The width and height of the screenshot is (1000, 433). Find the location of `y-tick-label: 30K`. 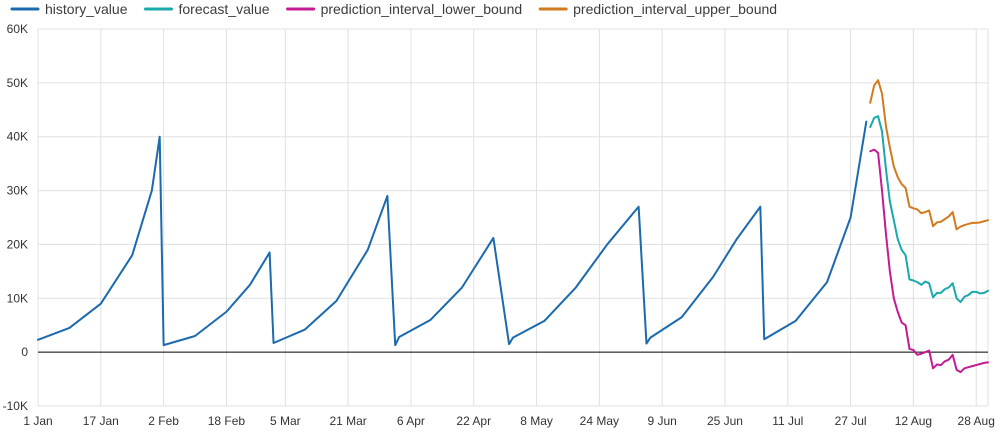

y-tick-label: 30K is located at coordinates (17, 191).